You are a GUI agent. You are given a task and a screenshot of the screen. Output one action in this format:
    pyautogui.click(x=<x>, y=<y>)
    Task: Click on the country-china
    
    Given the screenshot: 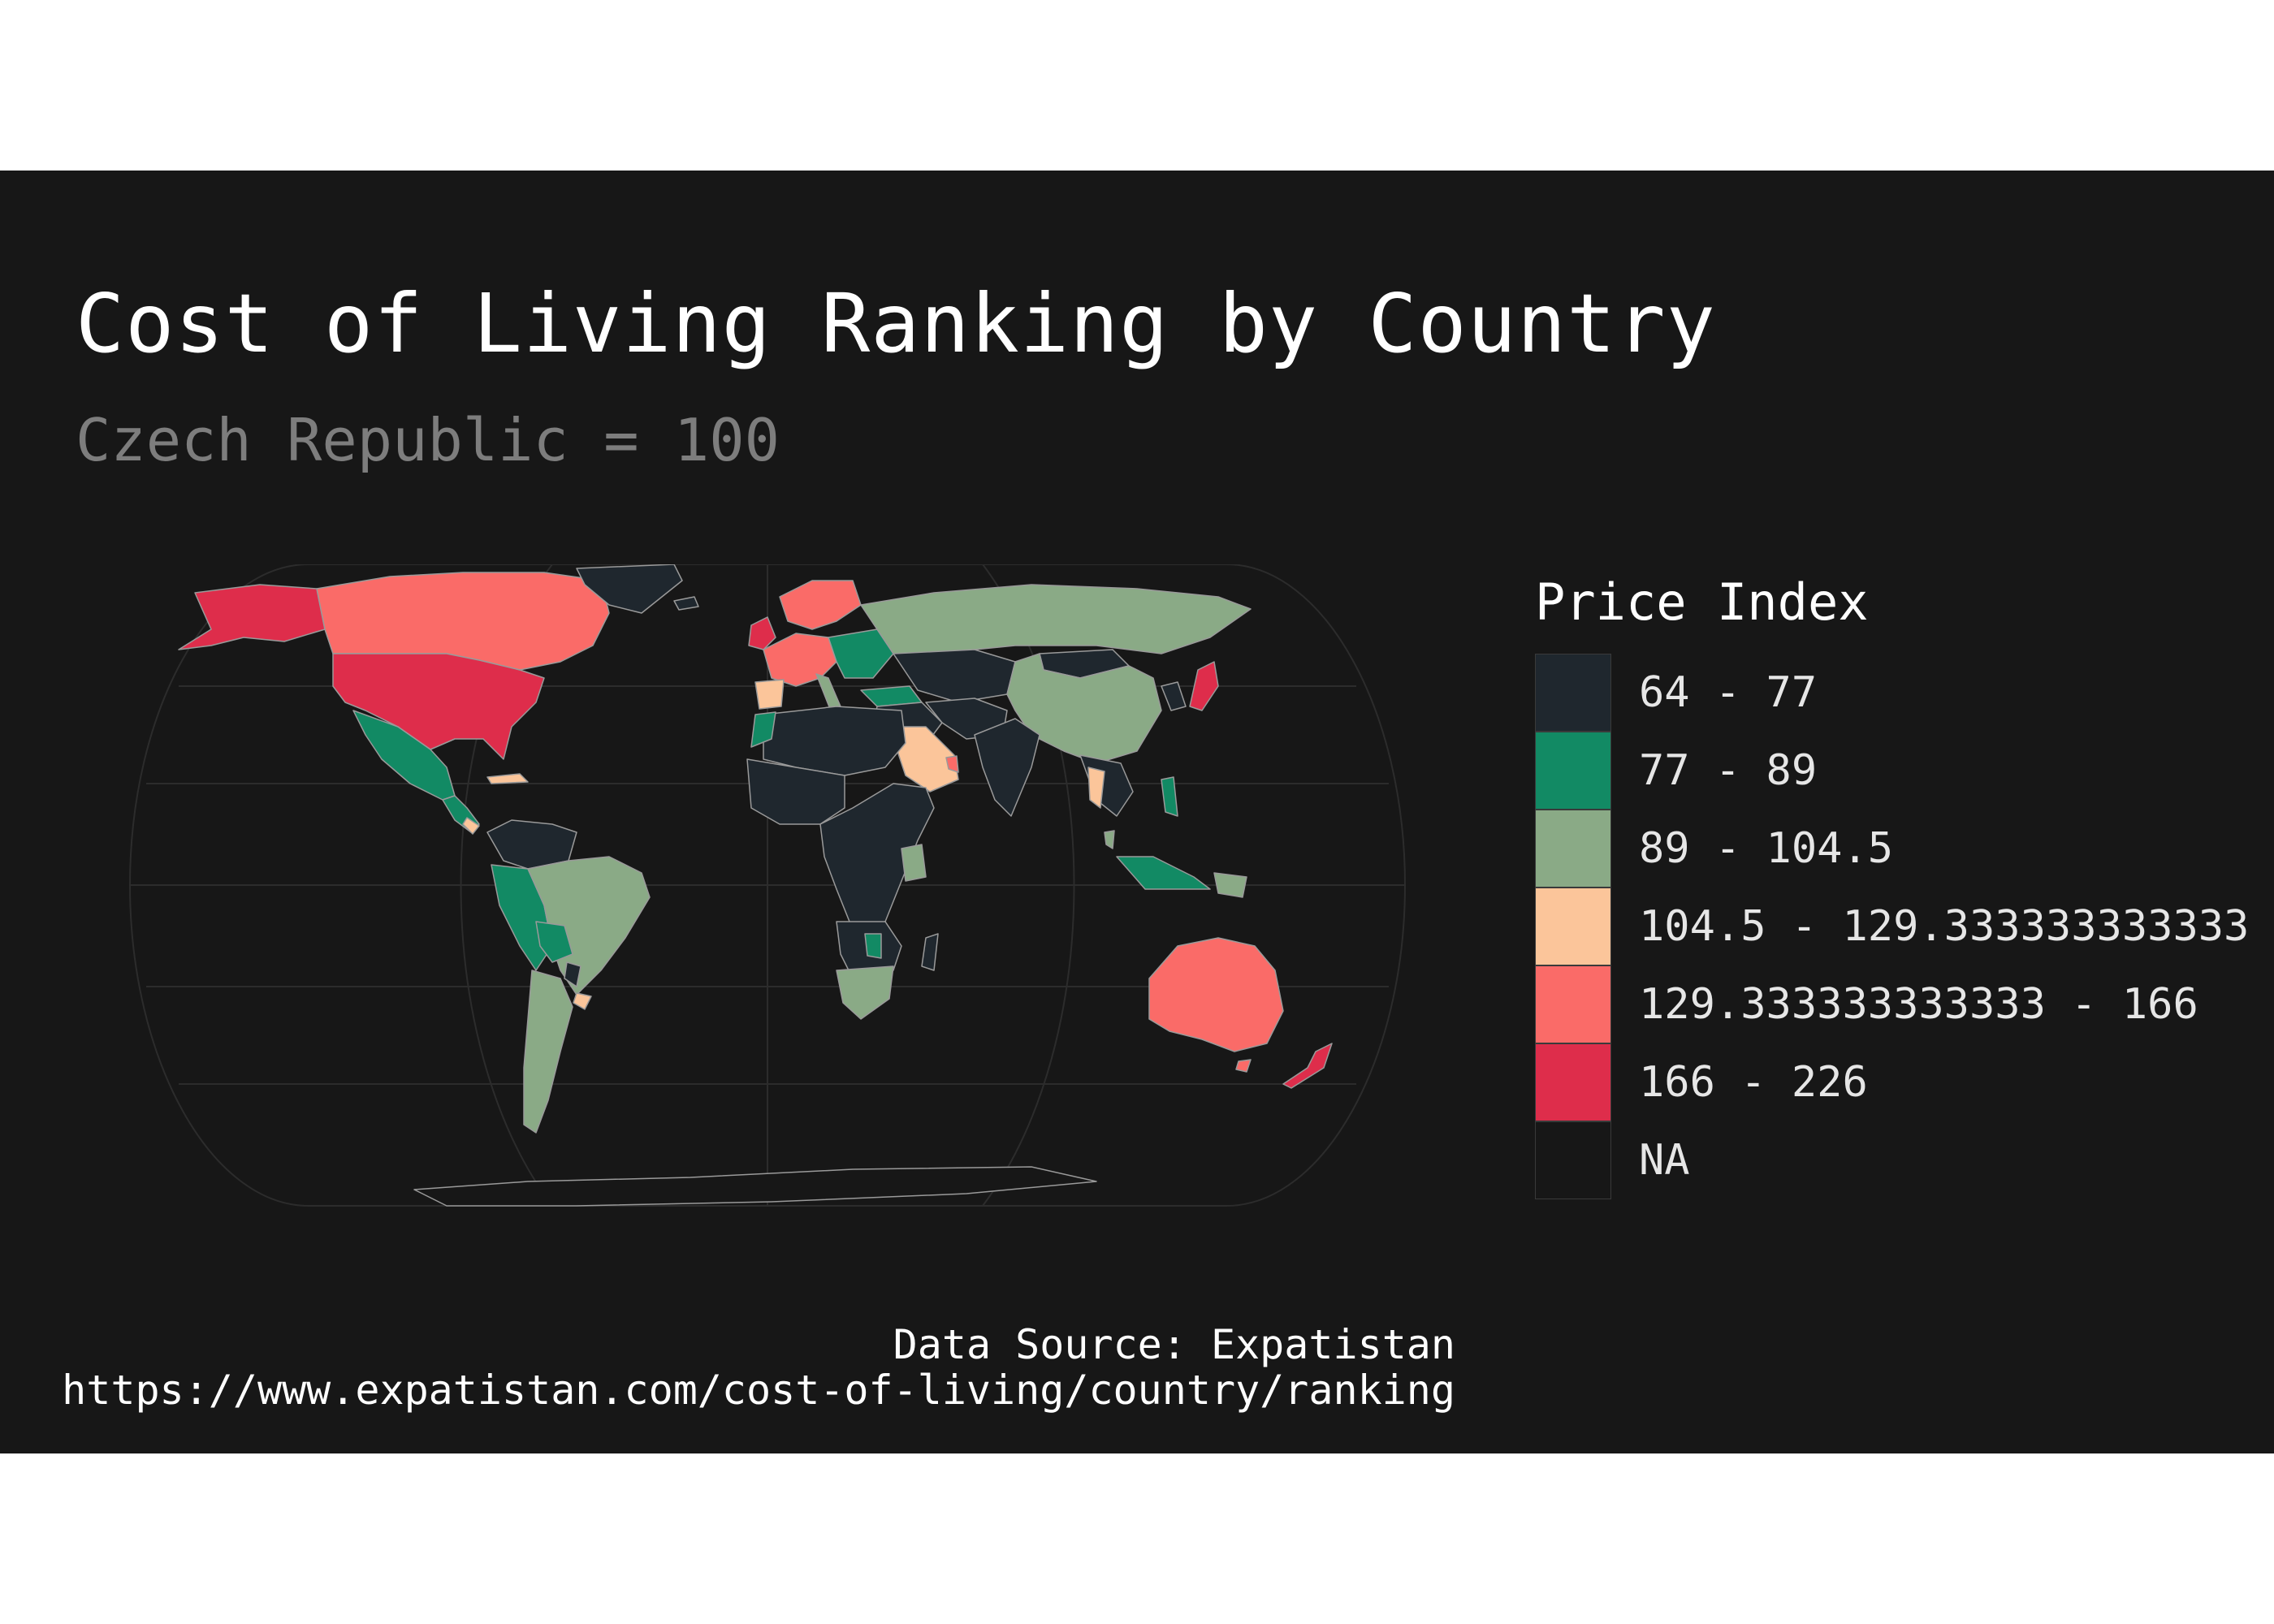 What is the action you would take?
    pyautogui.click(x=1084, y=709)
    